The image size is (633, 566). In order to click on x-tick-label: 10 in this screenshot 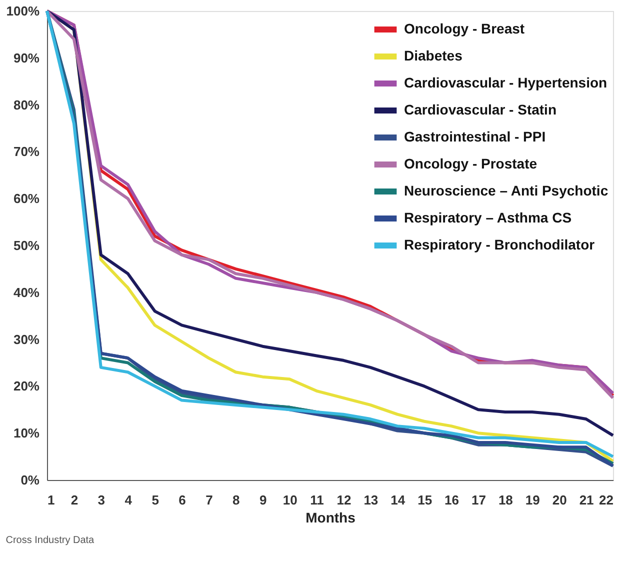, I will do `click(290, 500)`.